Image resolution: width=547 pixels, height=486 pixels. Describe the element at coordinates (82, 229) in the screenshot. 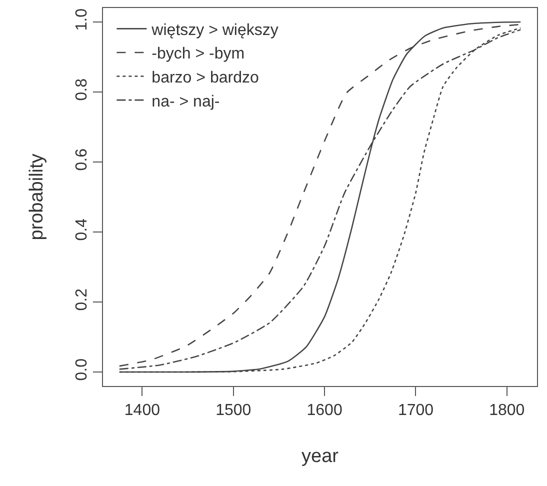

I see `y-tick-label: 0.4` at that location.